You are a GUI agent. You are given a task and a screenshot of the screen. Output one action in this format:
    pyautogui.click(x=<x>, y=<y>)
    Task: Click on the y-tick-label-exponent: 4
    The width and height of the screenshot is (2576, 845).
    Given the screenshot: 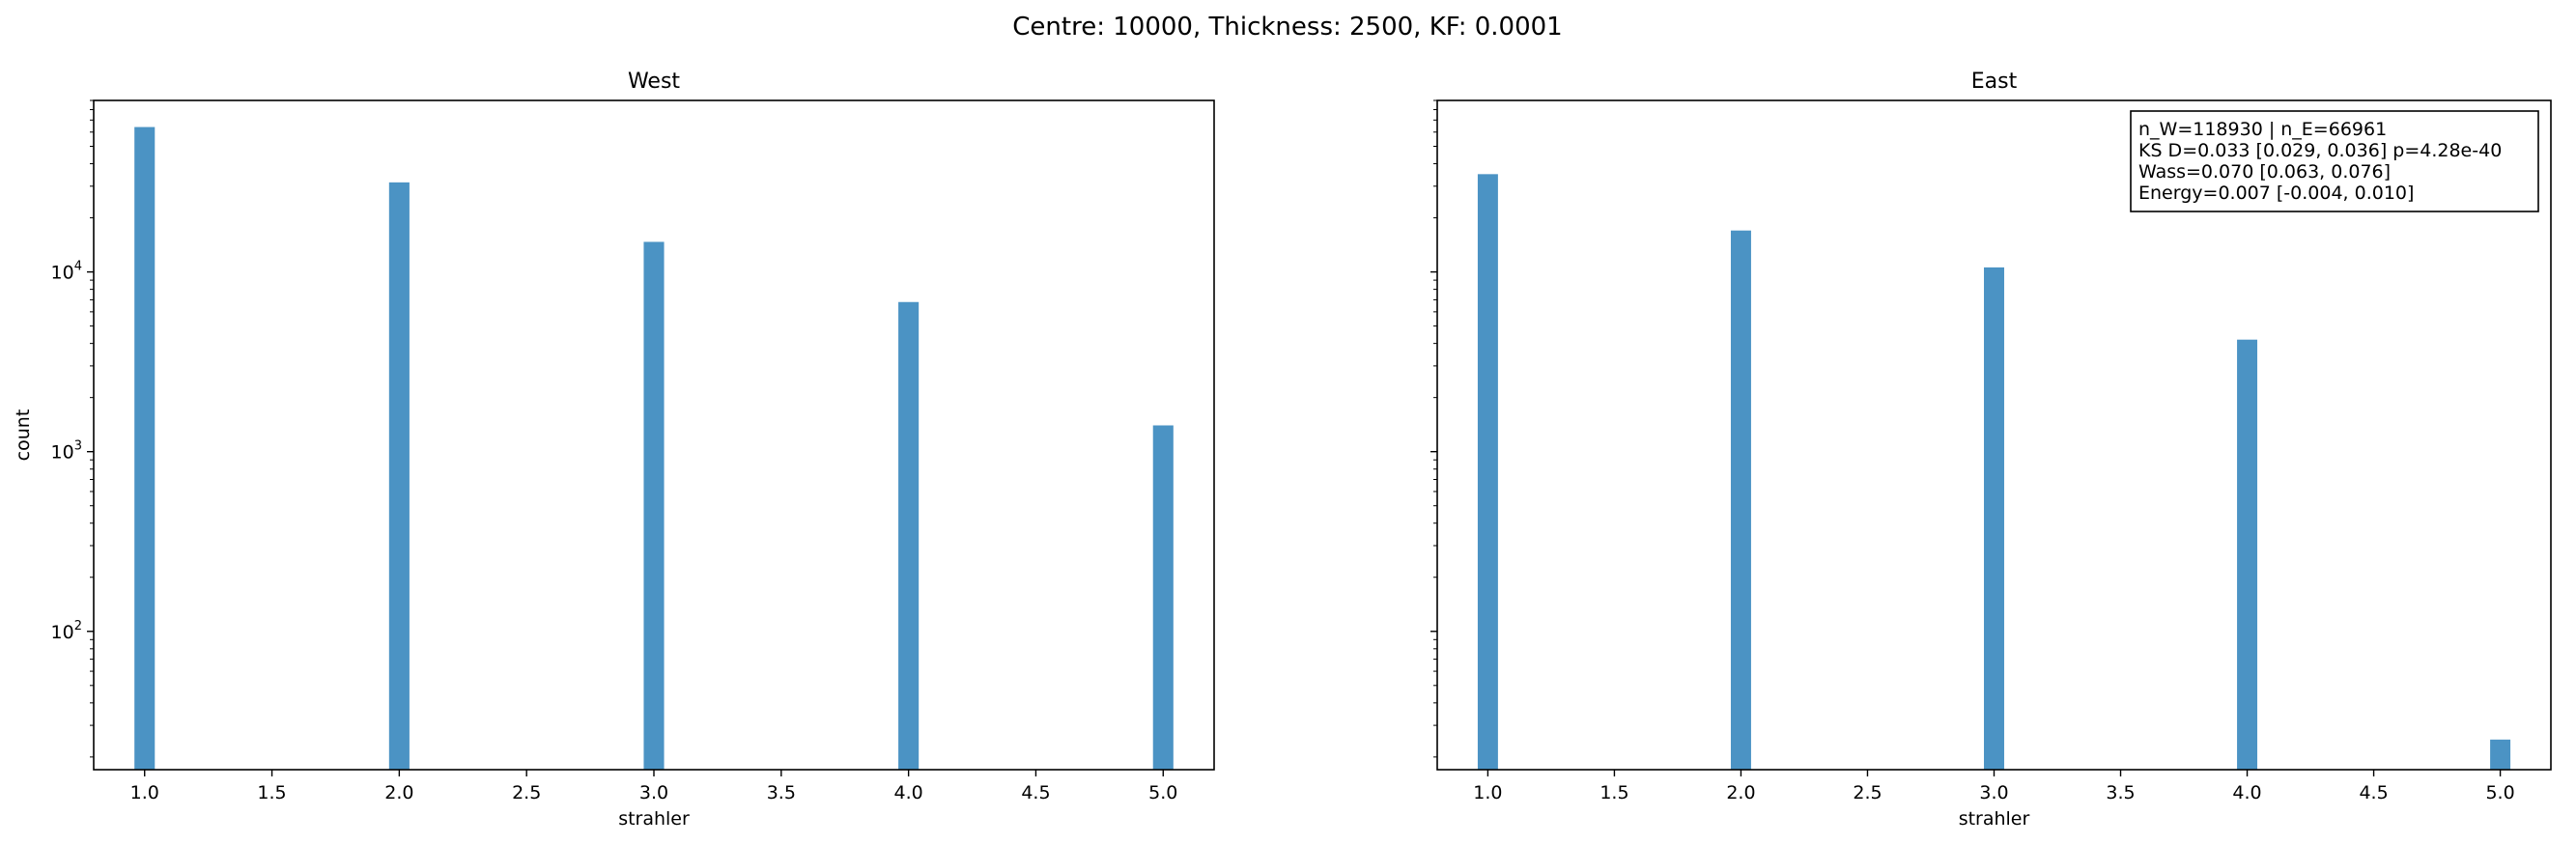 What is the action you would take?
    pyautogui.click(x=78, y=267)
    